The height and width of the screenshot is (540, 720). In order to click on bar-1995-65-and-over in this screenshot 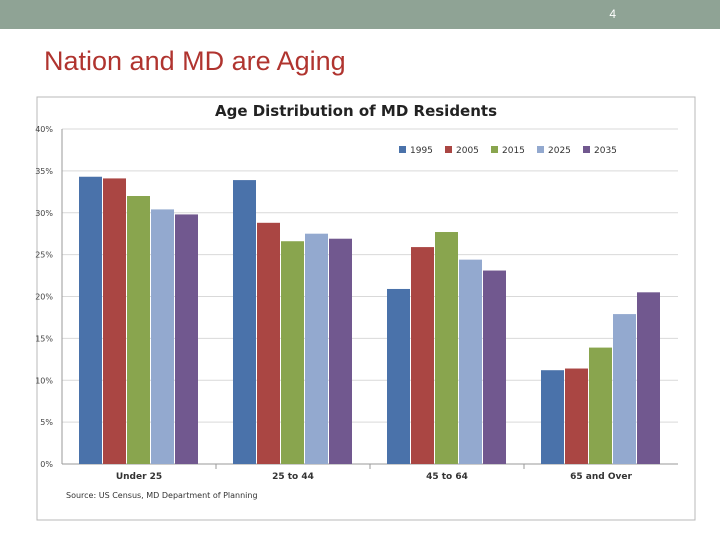, I will do `click(552, 417)`.